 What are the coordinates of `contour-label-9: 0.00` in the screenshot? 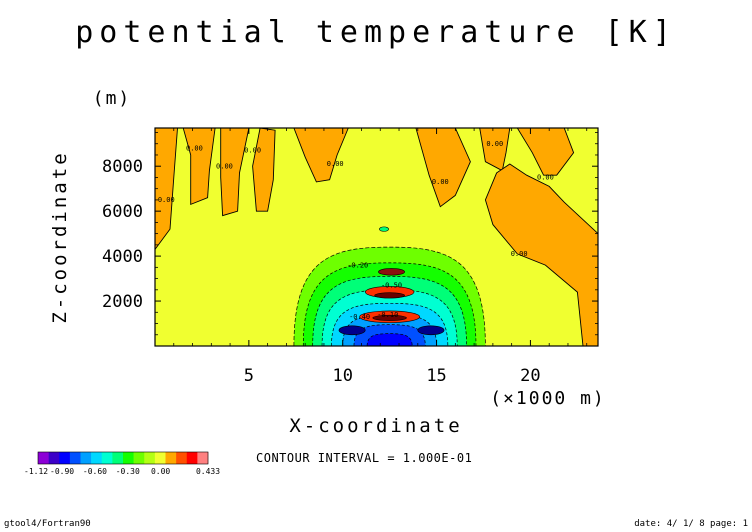 It's located at (519, 254).